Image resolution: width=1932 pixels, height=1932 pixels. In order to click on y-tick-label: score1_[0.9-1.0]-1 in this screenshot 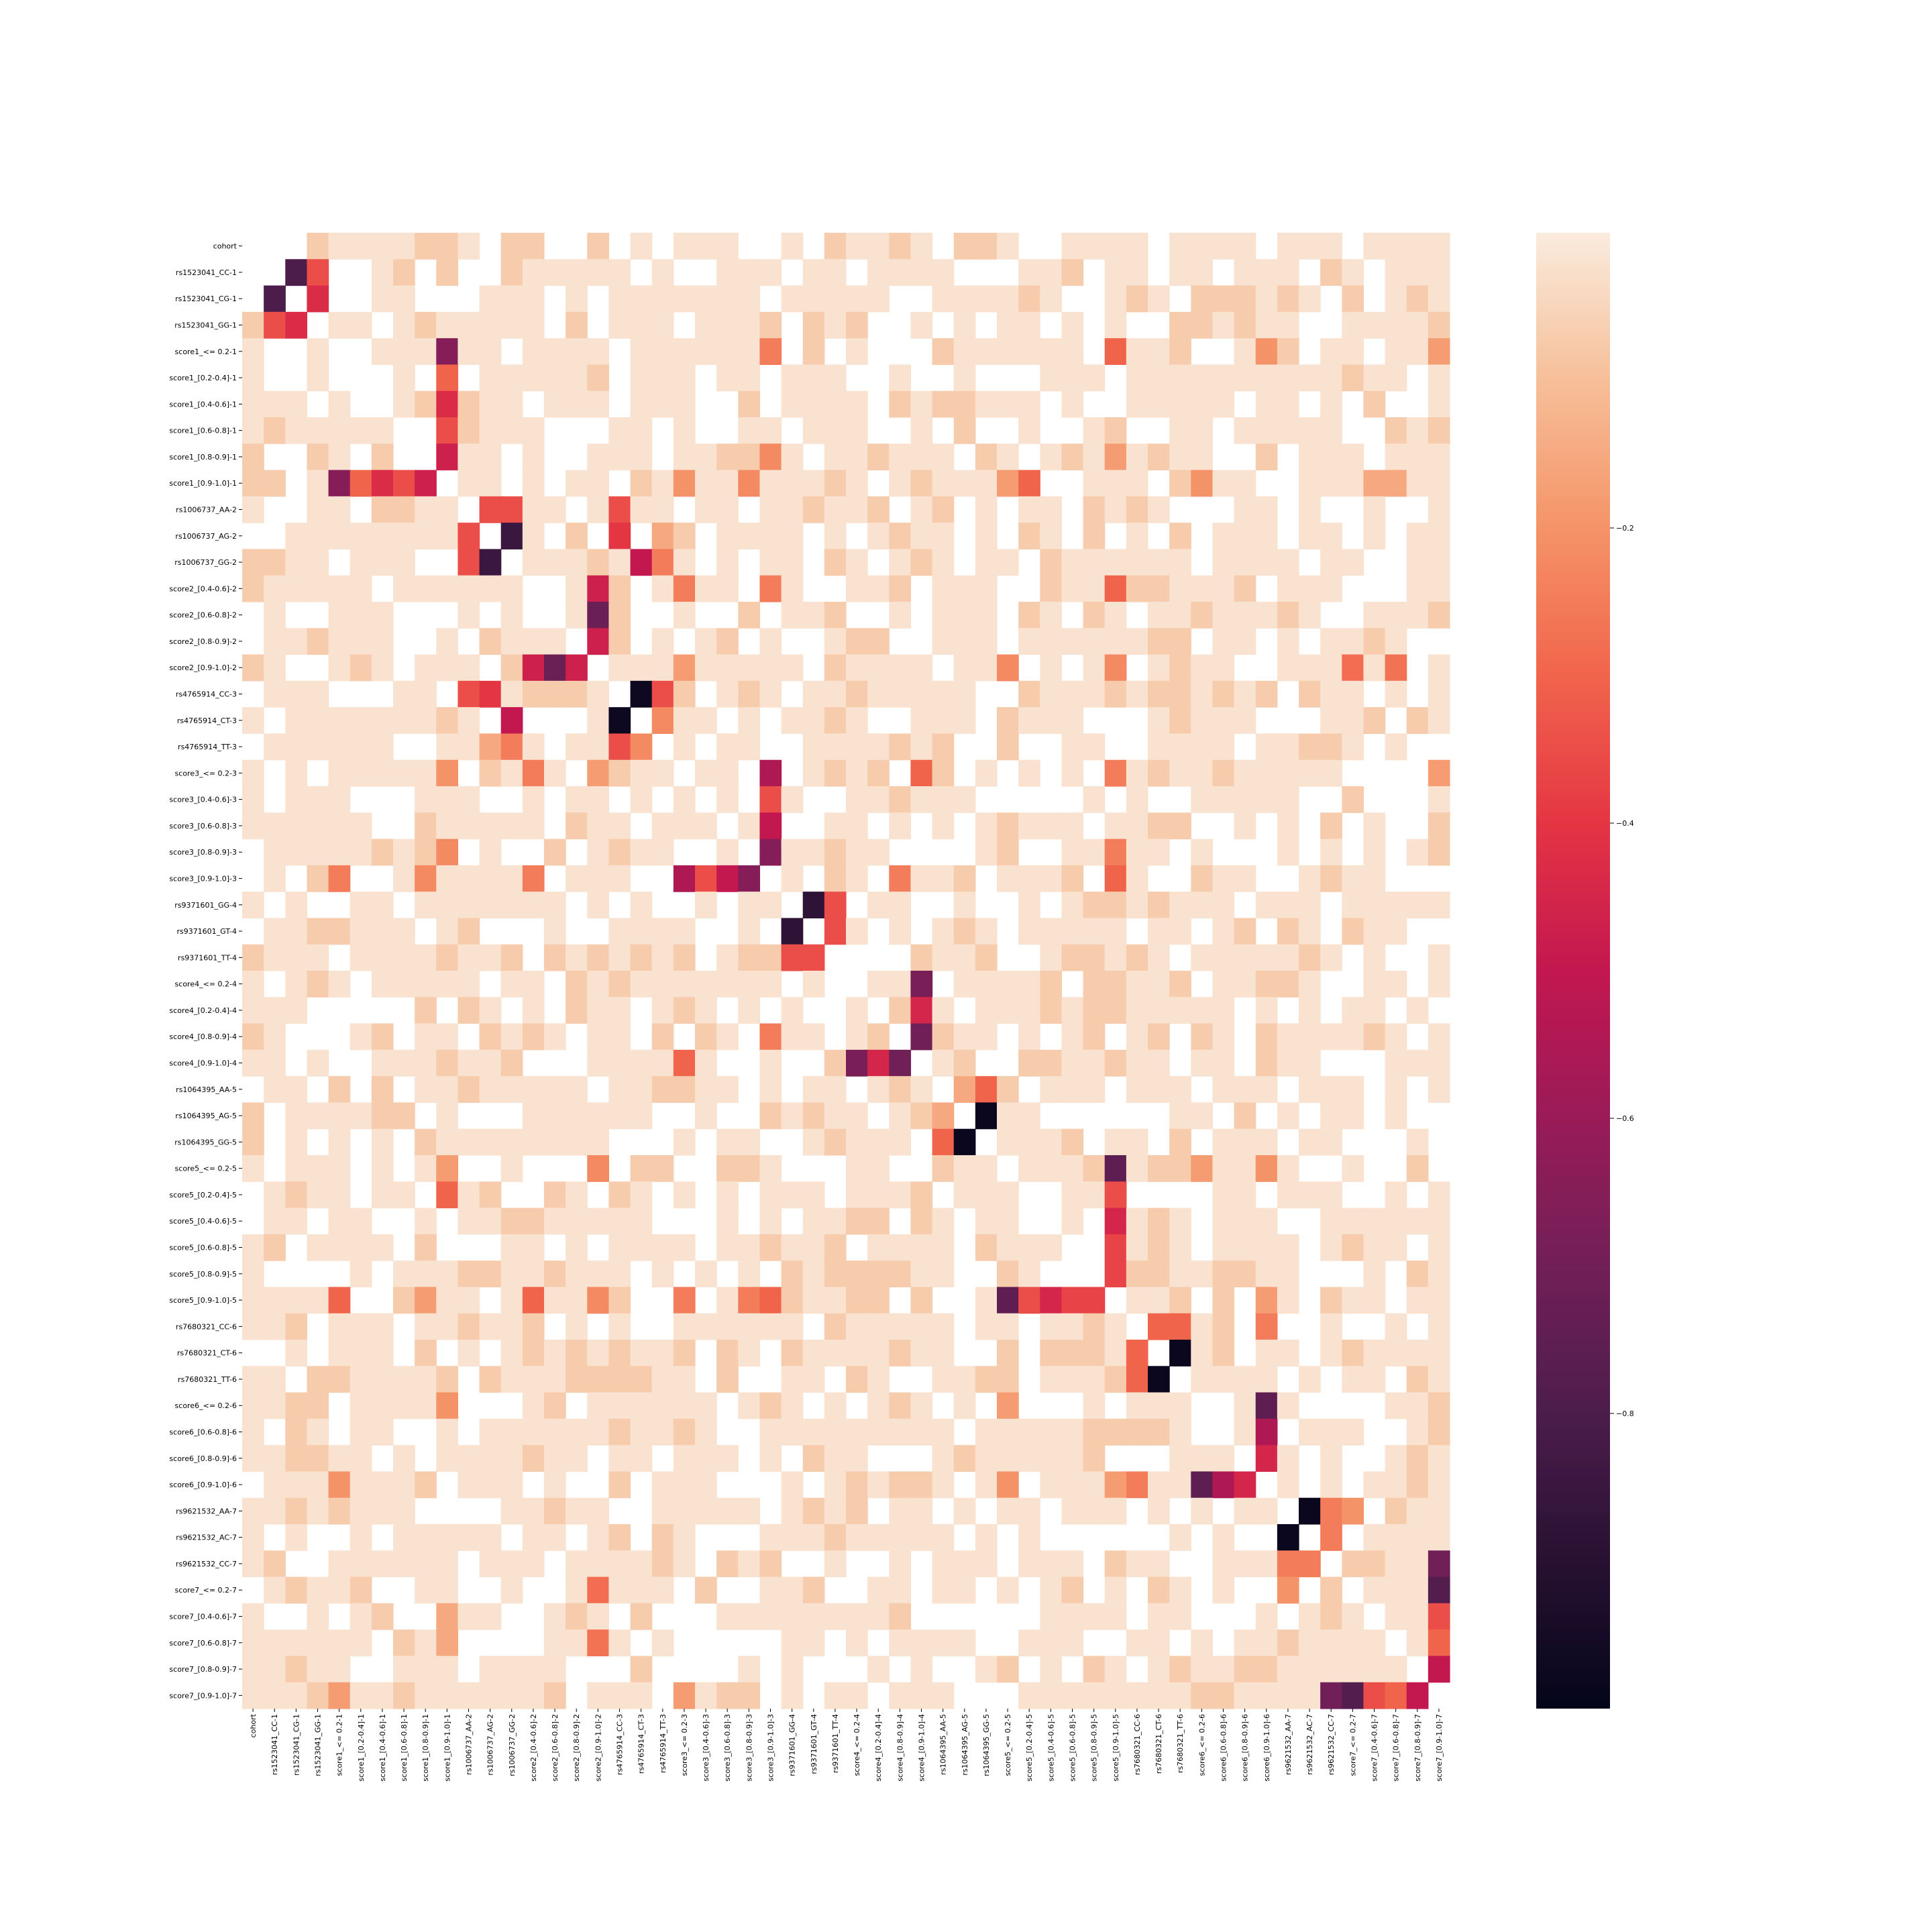, I will do `click(203, 483)`.